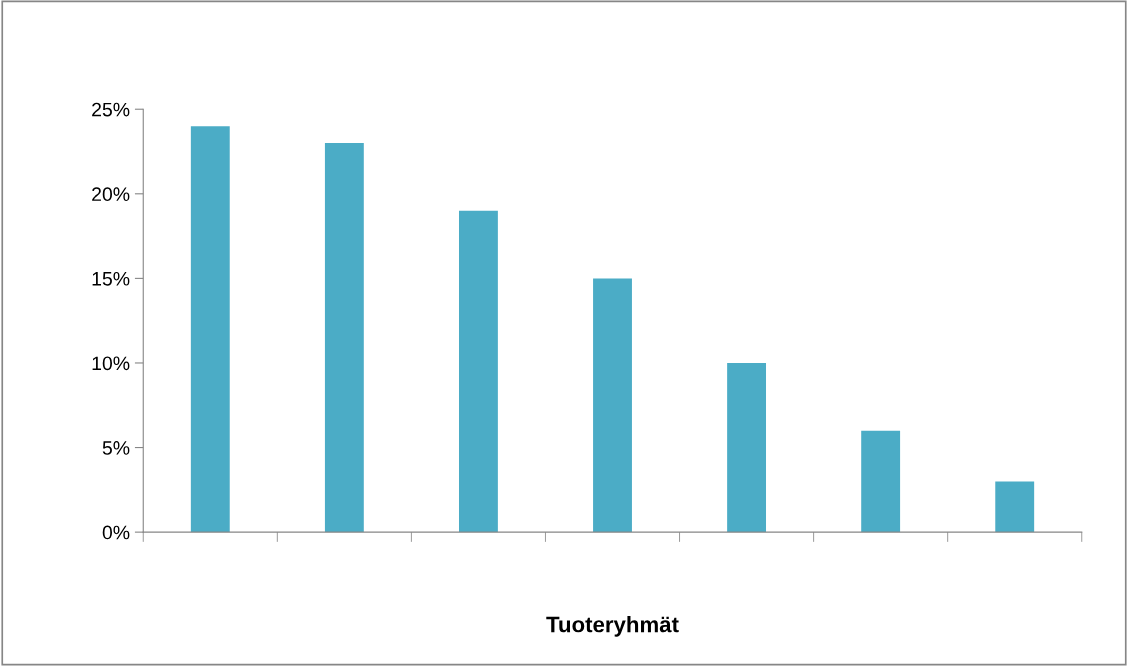  Describe the element at coordinates (116, 448) in the screenshot. I see `y-tick-label: 5%` at that location.